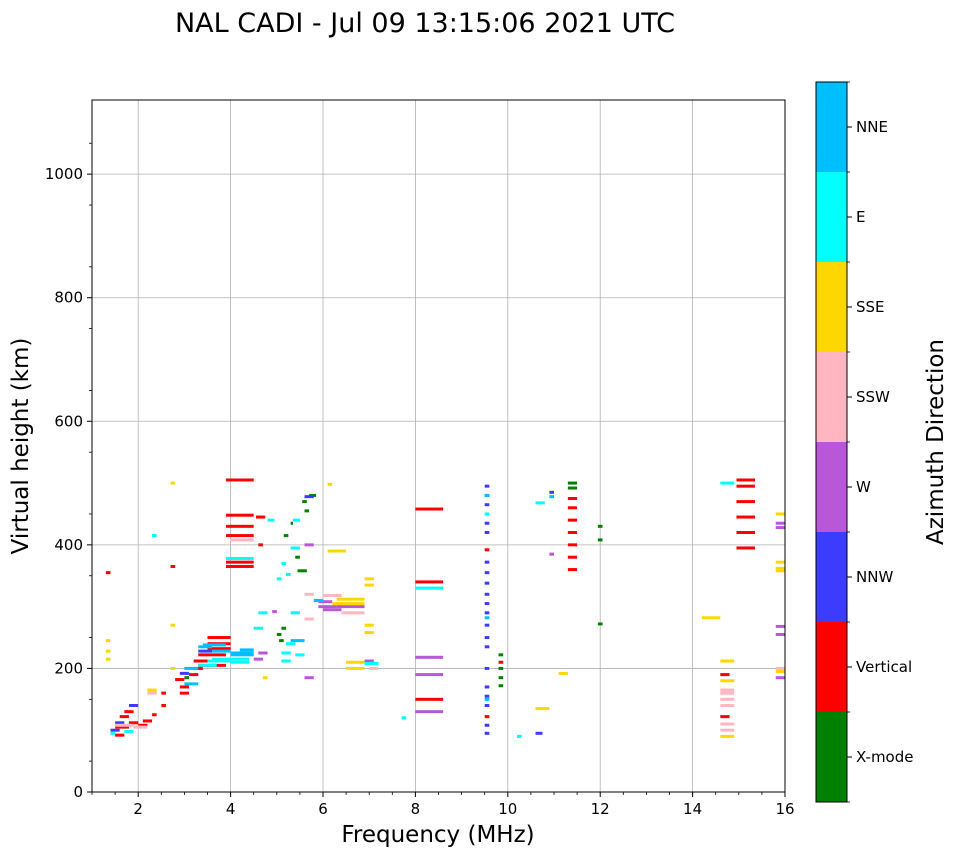  Describe the element at coordinates (416, 809) in the screenshot. I see `x-tick-label: 8` at that location.